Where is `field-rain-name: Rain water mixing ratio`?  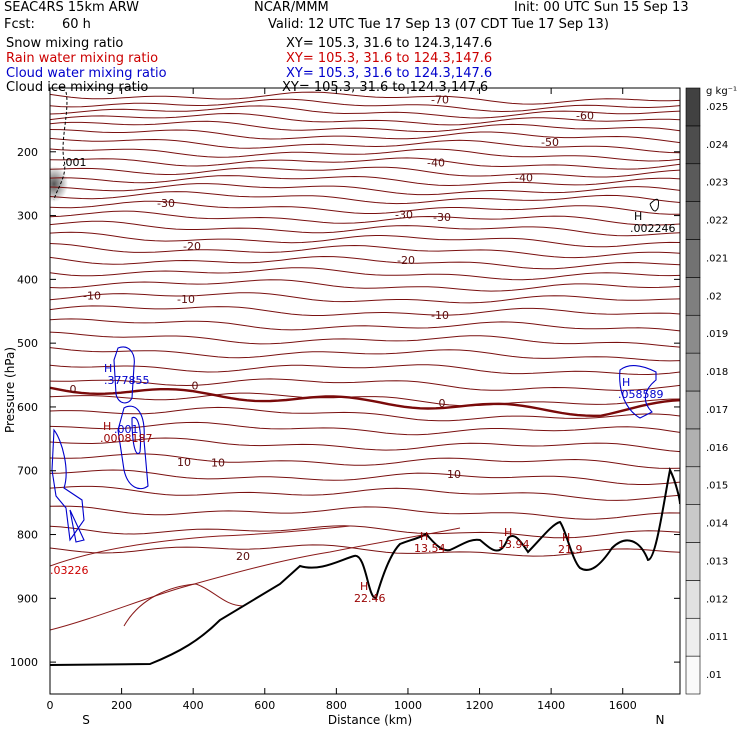
field-rain-name: Rain water mixing ratio is located at coordinates (82, 58).